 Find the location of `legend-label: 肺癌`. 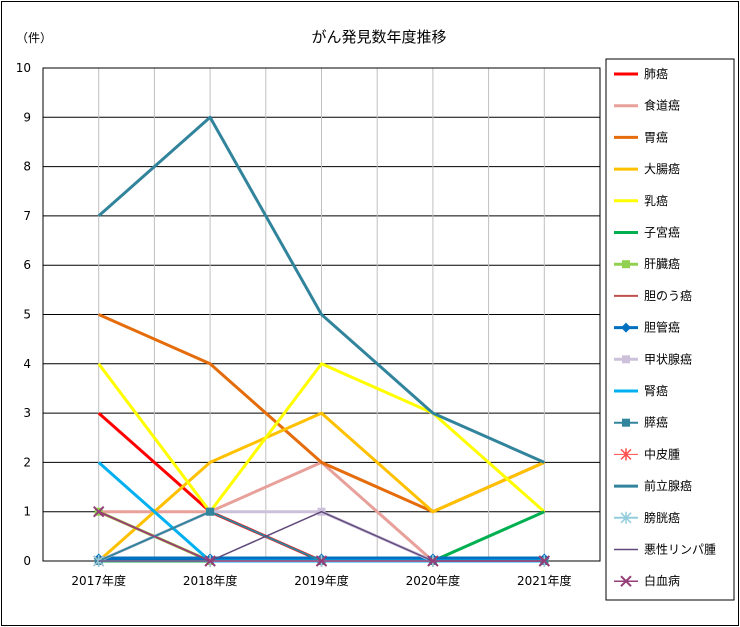

legend-label: 肺癌 is located at coordinates (656, 73).